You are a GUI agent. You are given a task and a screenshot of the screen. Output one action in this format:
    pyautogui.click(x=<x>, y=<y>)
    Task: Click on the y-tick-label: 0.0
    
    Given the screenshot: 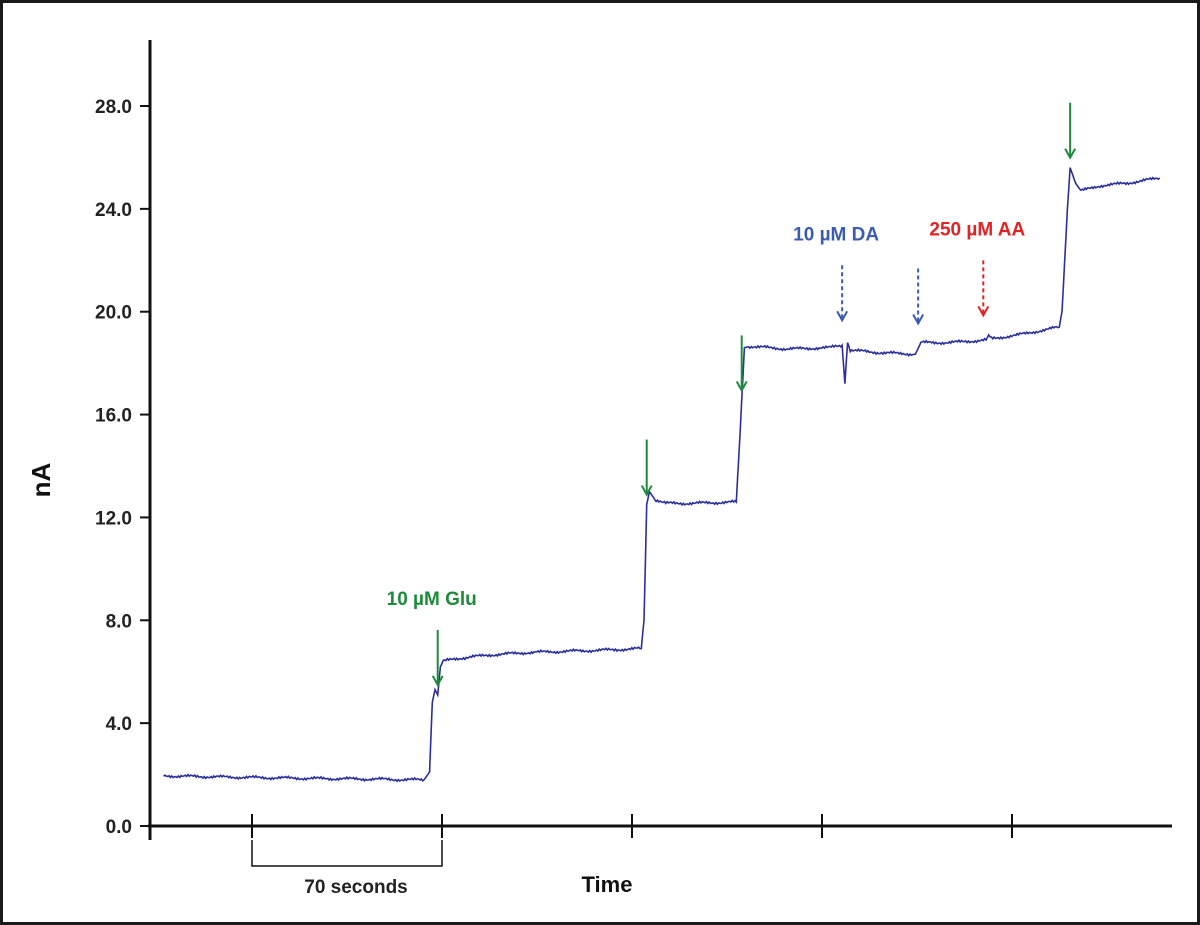 What is the action you would take?
    pyautogui.click(x=119, y=827)
    